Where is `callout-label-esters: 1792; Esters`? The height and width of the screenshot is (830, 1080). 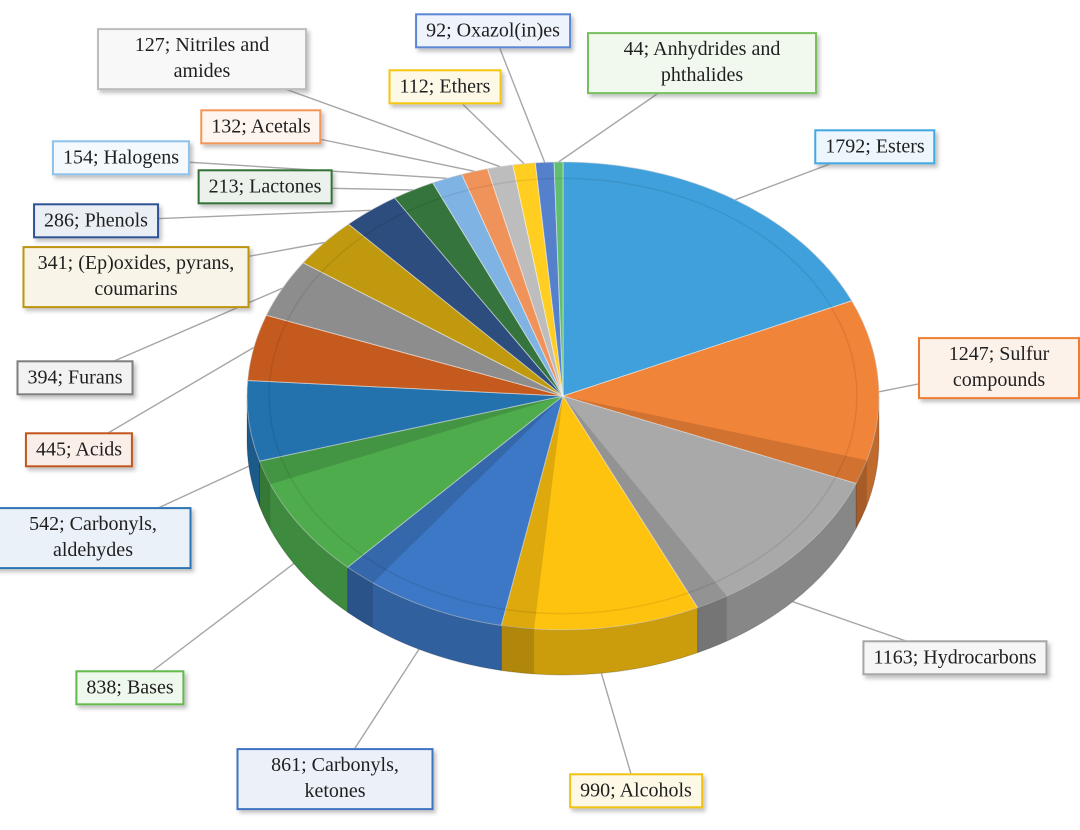 callout-label-esters: 1792; Esters is located at coordinates (875, 147).